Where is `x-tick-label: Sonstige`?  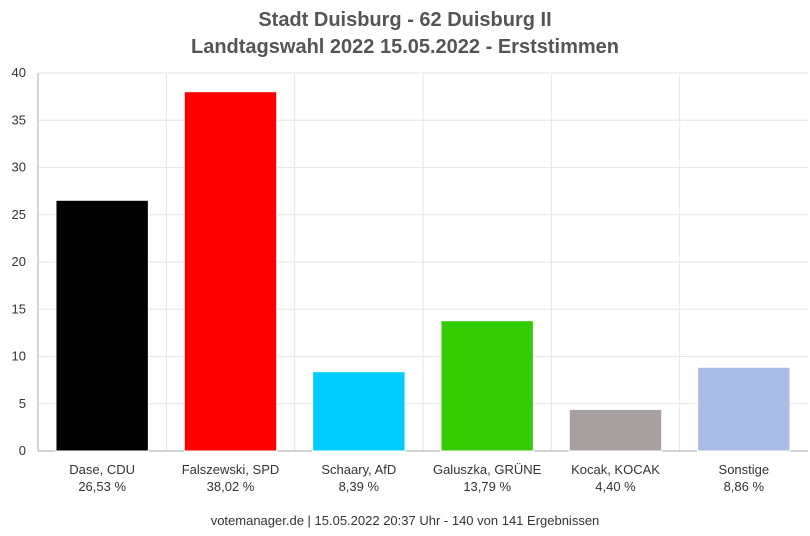 x-tick-label: Sonstige is located at coordinates (744, 469).